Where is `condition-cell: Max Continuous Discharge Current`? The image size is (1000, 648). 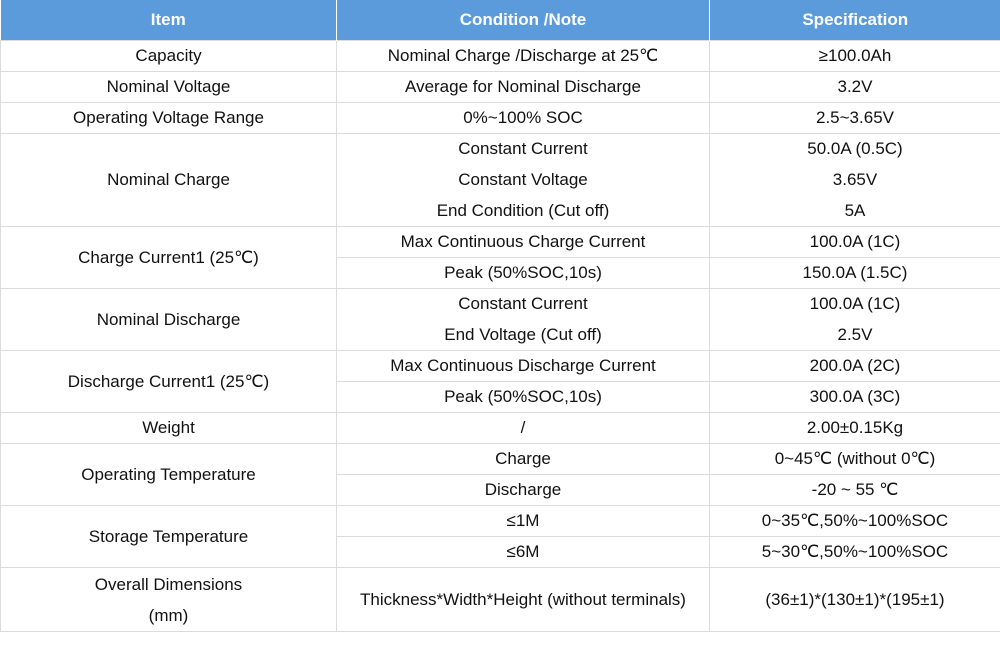
condition-cell: Max Continuous Discharge Current is located at coordinates (523, 366).